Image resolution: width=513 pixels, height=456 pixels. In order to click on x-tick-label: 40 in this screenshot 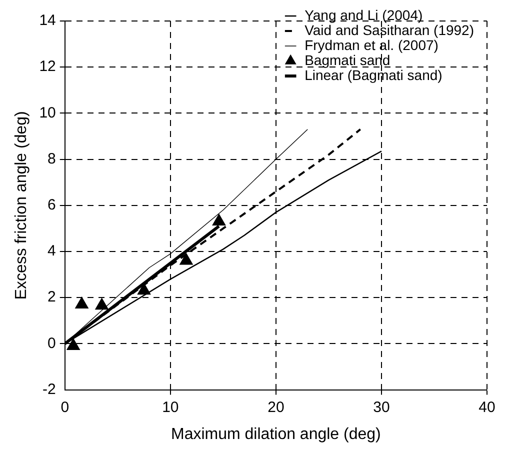, I will do `click(487, 407)`.